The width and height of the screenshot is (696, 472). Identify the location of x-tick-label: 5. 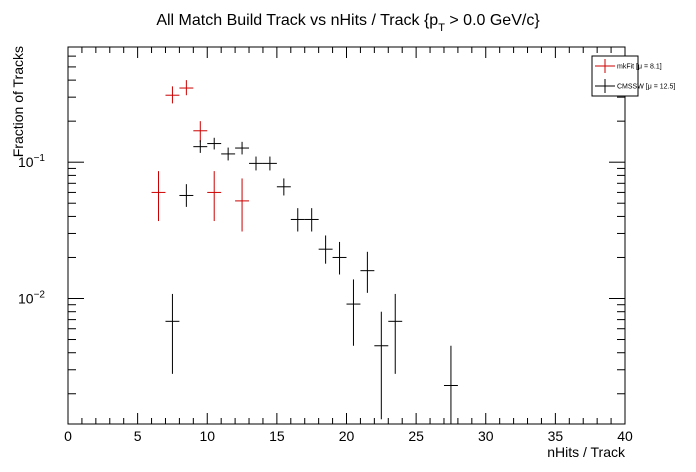
(138, 436).